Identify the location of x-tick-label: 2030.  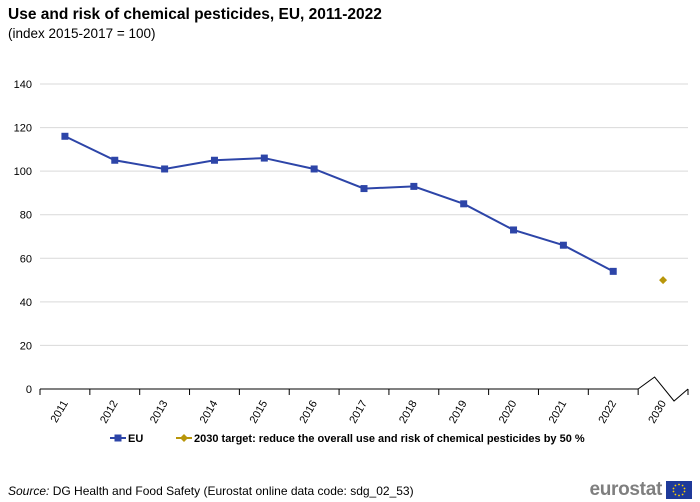
(657, 411).